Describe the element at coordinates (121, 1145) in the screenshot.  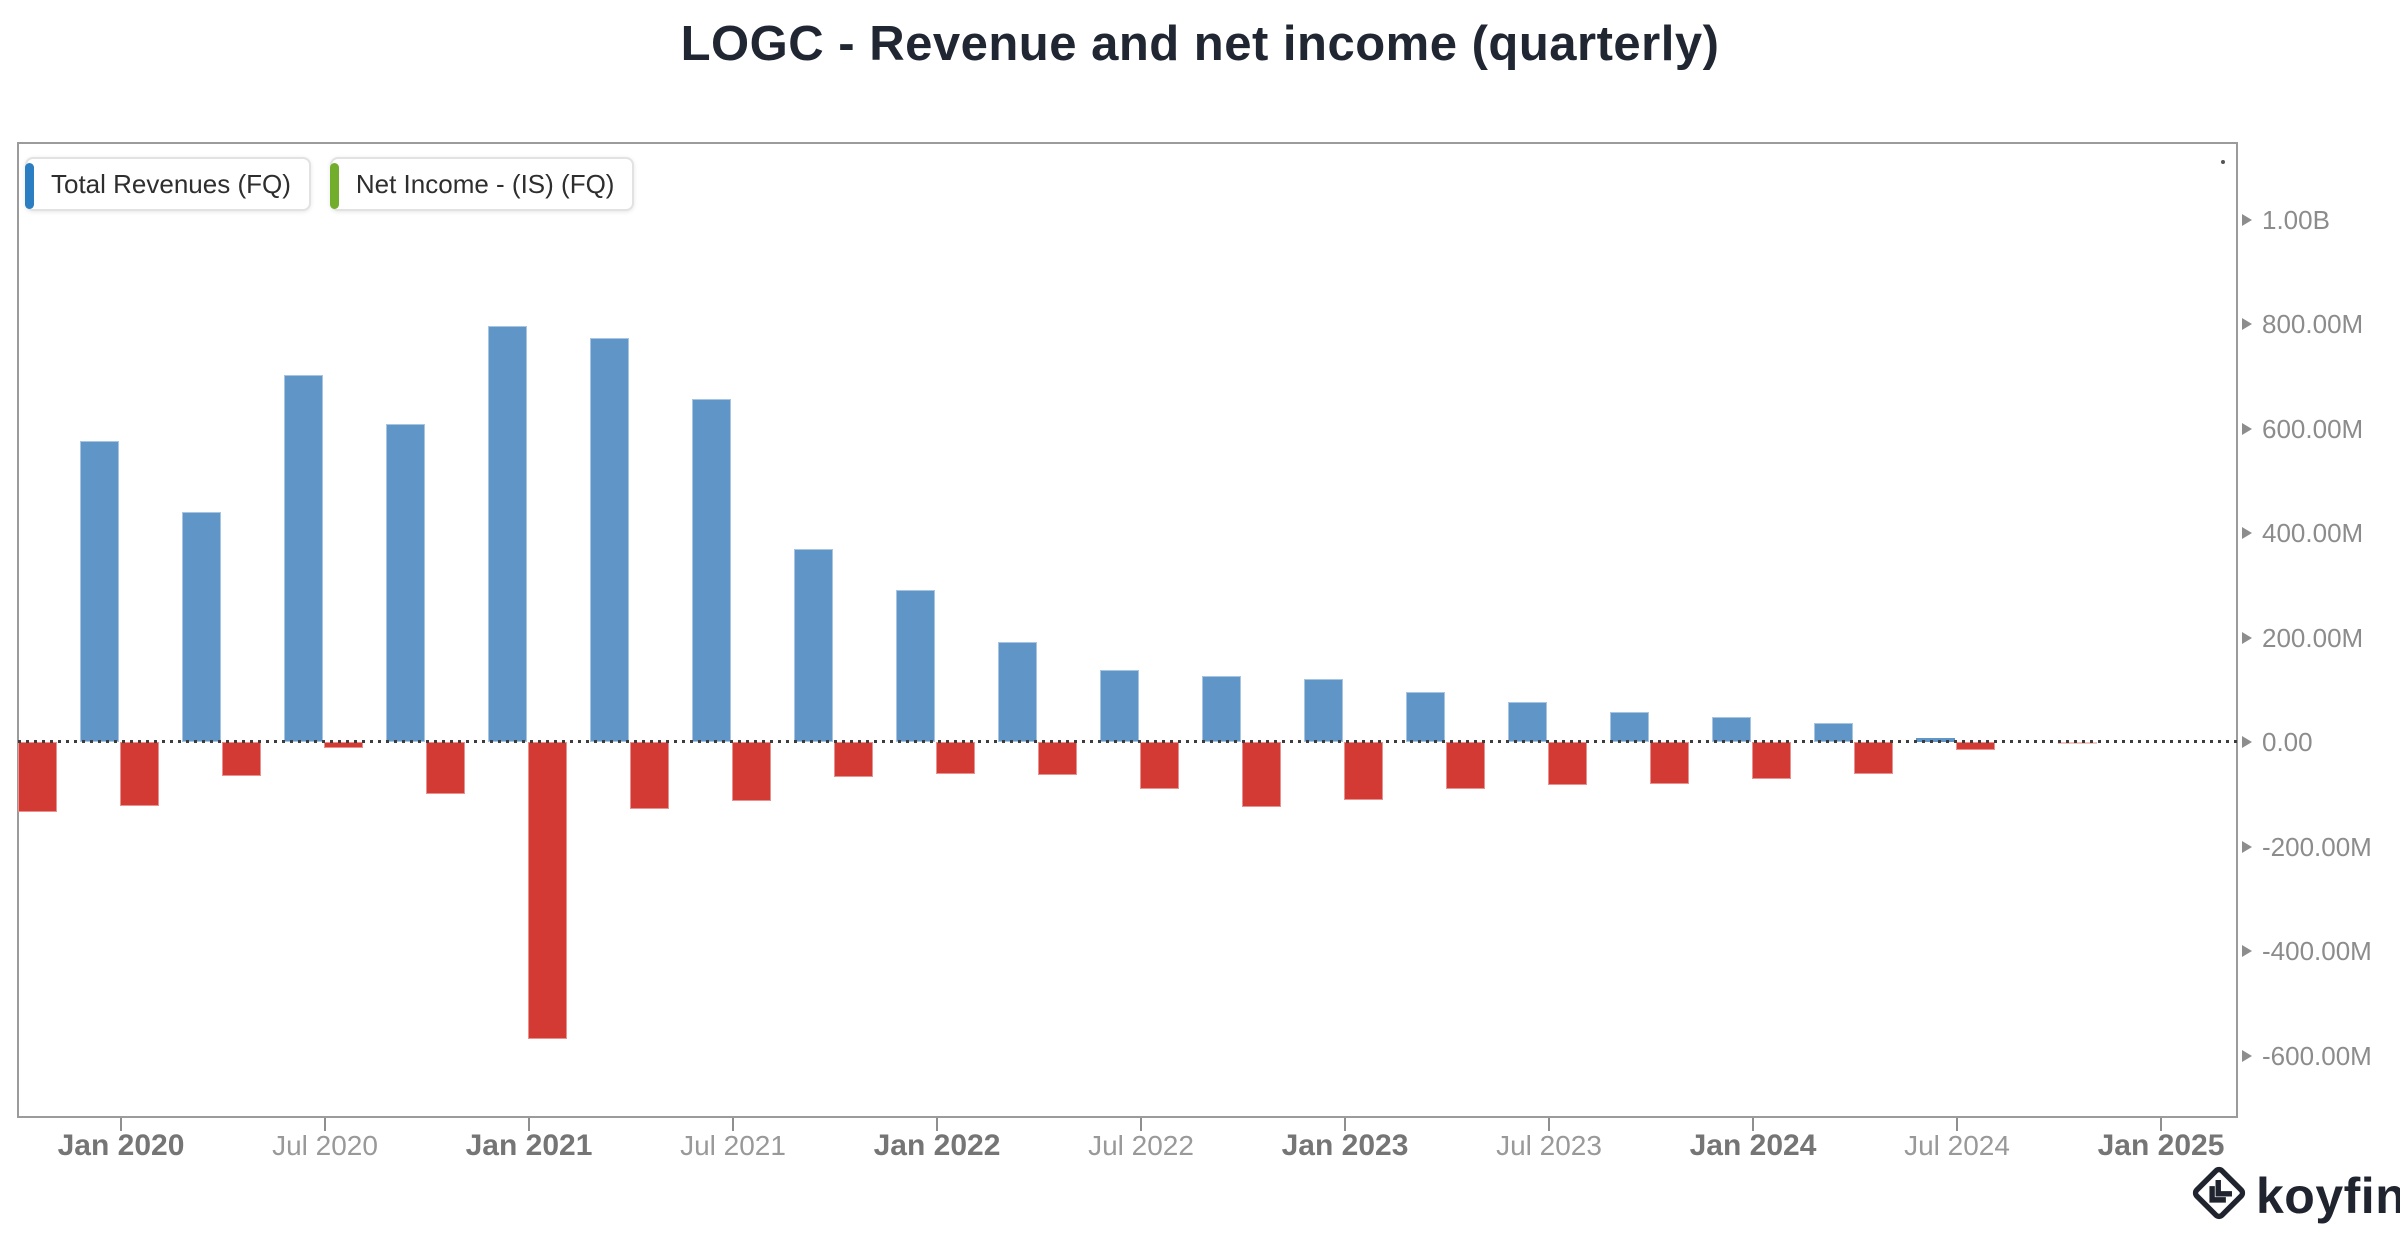
I see `x-axis-label: Jan 2020` at that location.